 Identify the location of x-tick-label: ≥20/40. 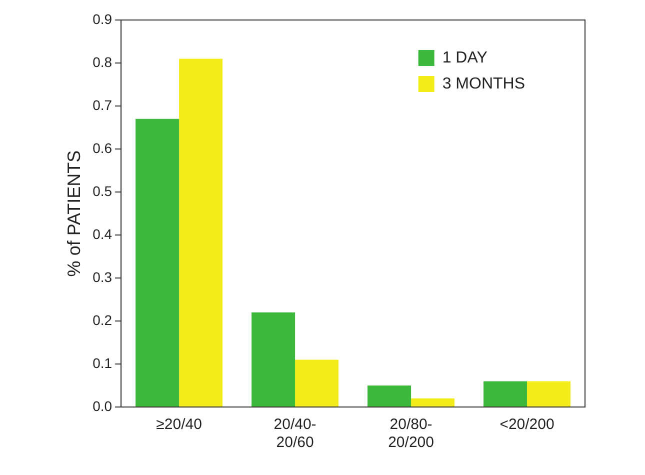
(179, 425).